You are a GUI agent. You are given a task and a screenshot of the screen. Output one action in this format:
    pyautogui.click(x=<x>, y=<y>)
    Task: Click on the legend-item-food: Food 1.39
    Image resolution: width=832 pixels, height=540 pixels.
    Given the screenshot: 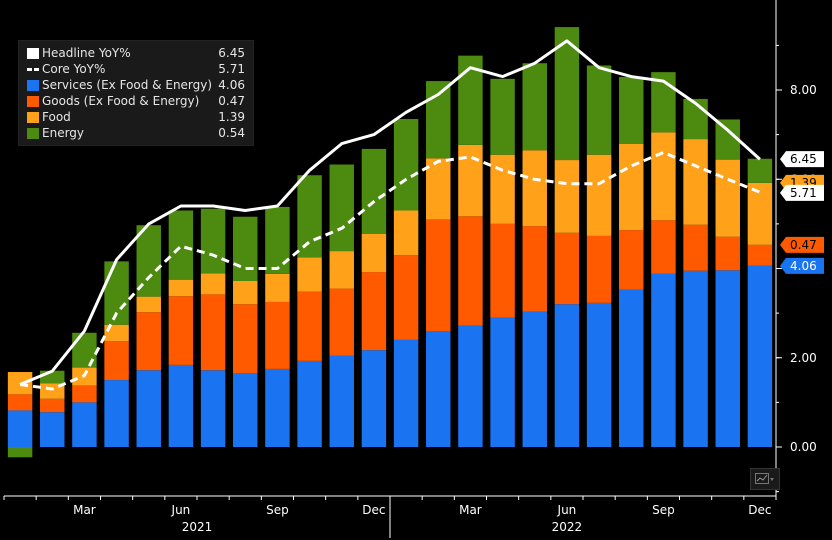 What is the action you would take?
    pyautogui.click(x=136, y=117)
    